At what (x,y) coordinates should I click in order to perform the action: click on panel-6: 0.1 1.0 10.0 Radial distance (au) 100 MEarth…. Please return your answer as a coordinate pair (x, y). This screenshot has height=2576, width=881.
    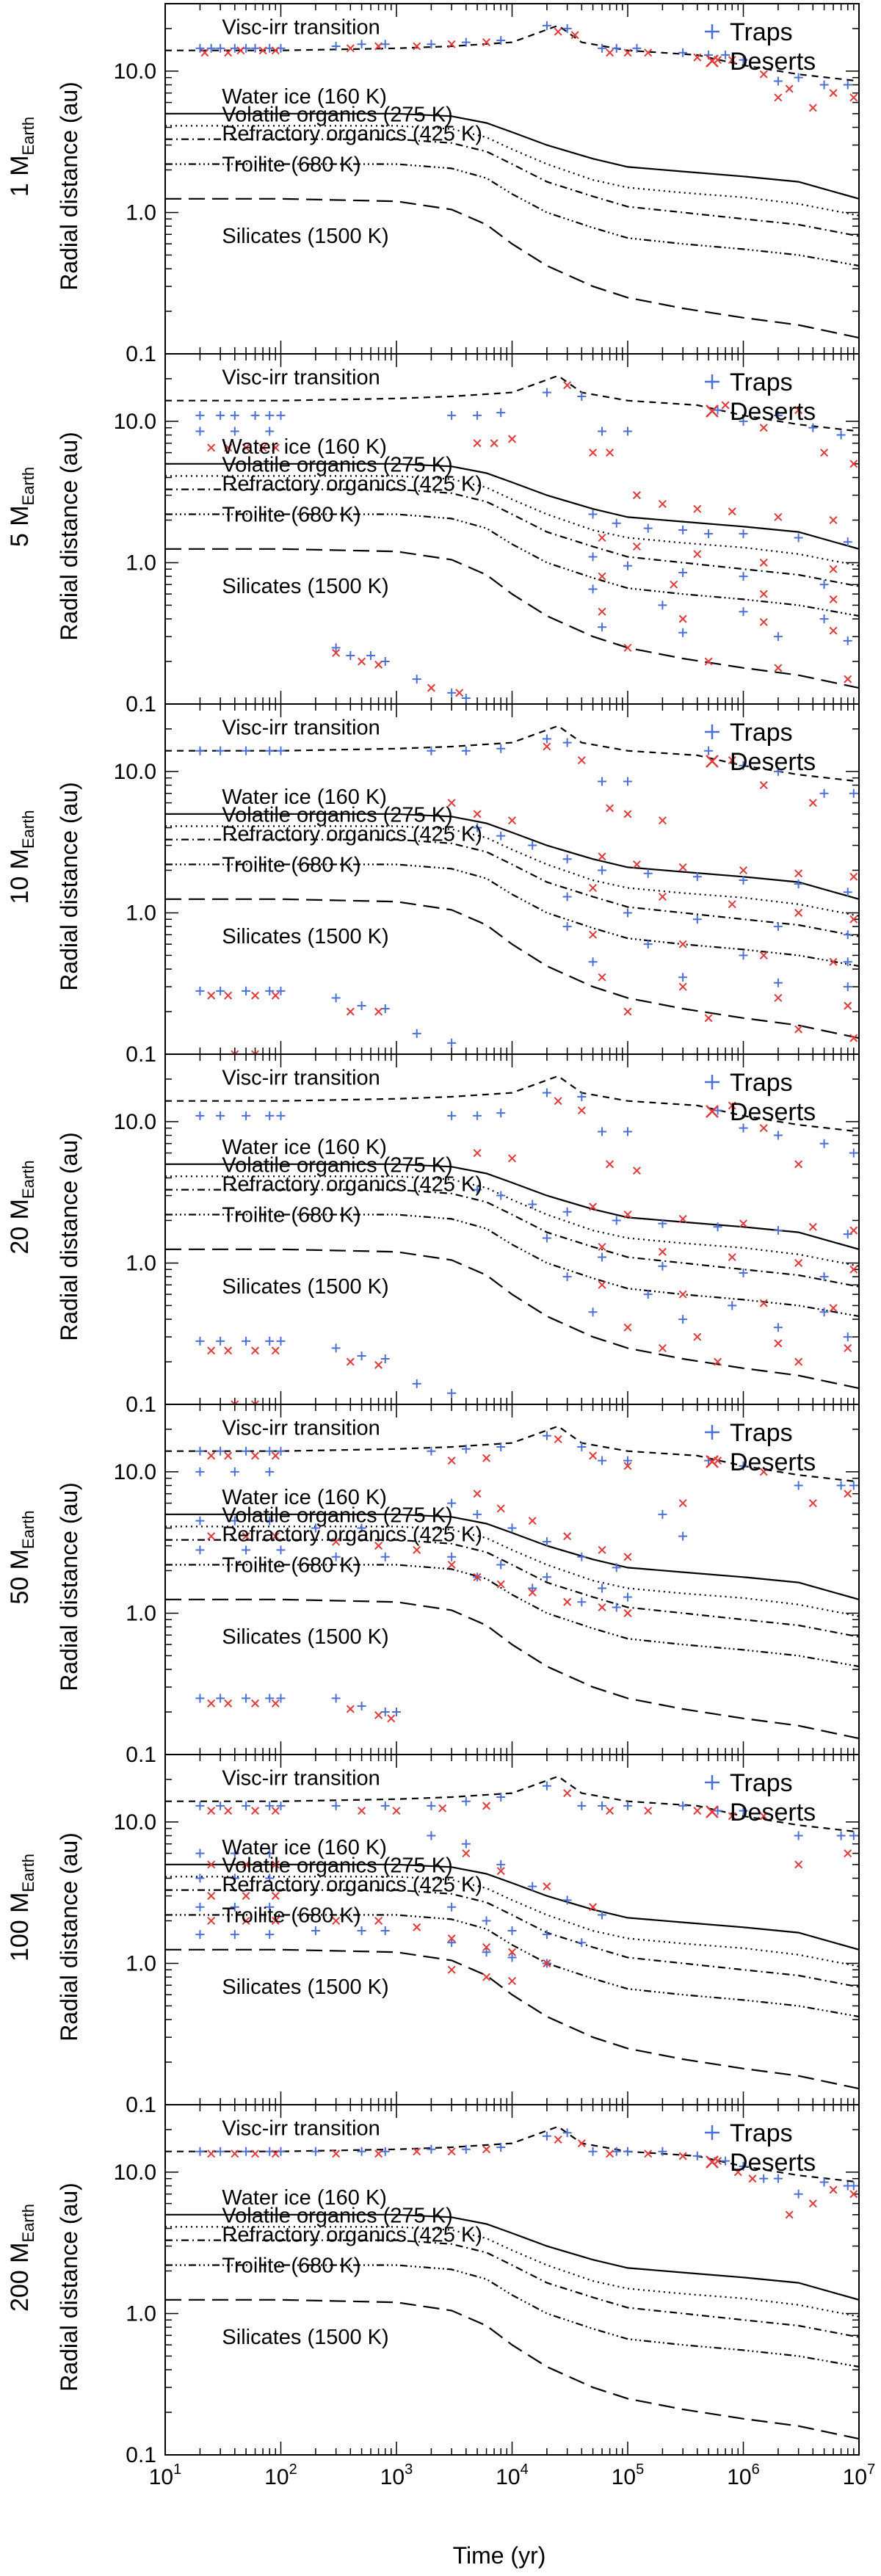
    Looking at the image, I should click on (433, 1936).